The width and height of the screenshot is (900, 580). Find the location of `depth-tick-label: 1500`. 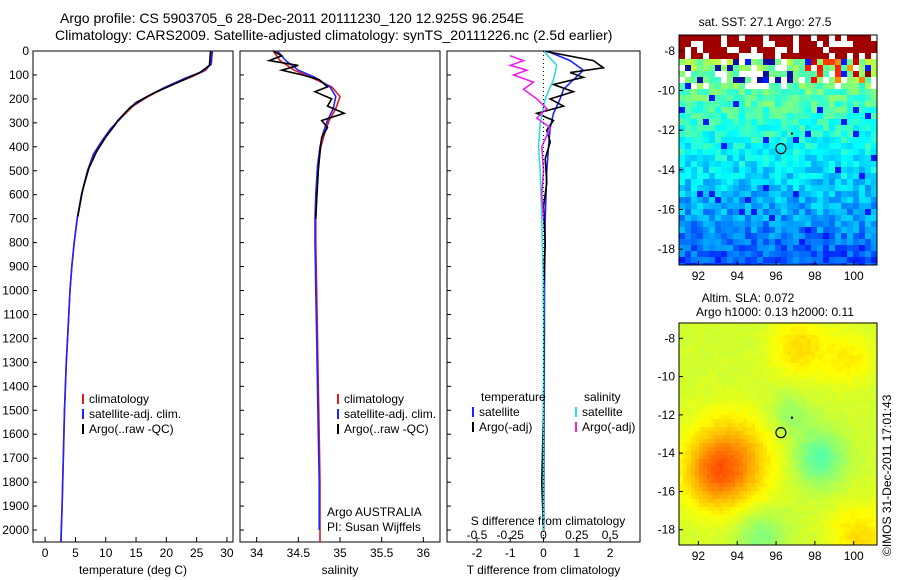

depth-tick-label: 1500 is located at coordinates (15, 410).